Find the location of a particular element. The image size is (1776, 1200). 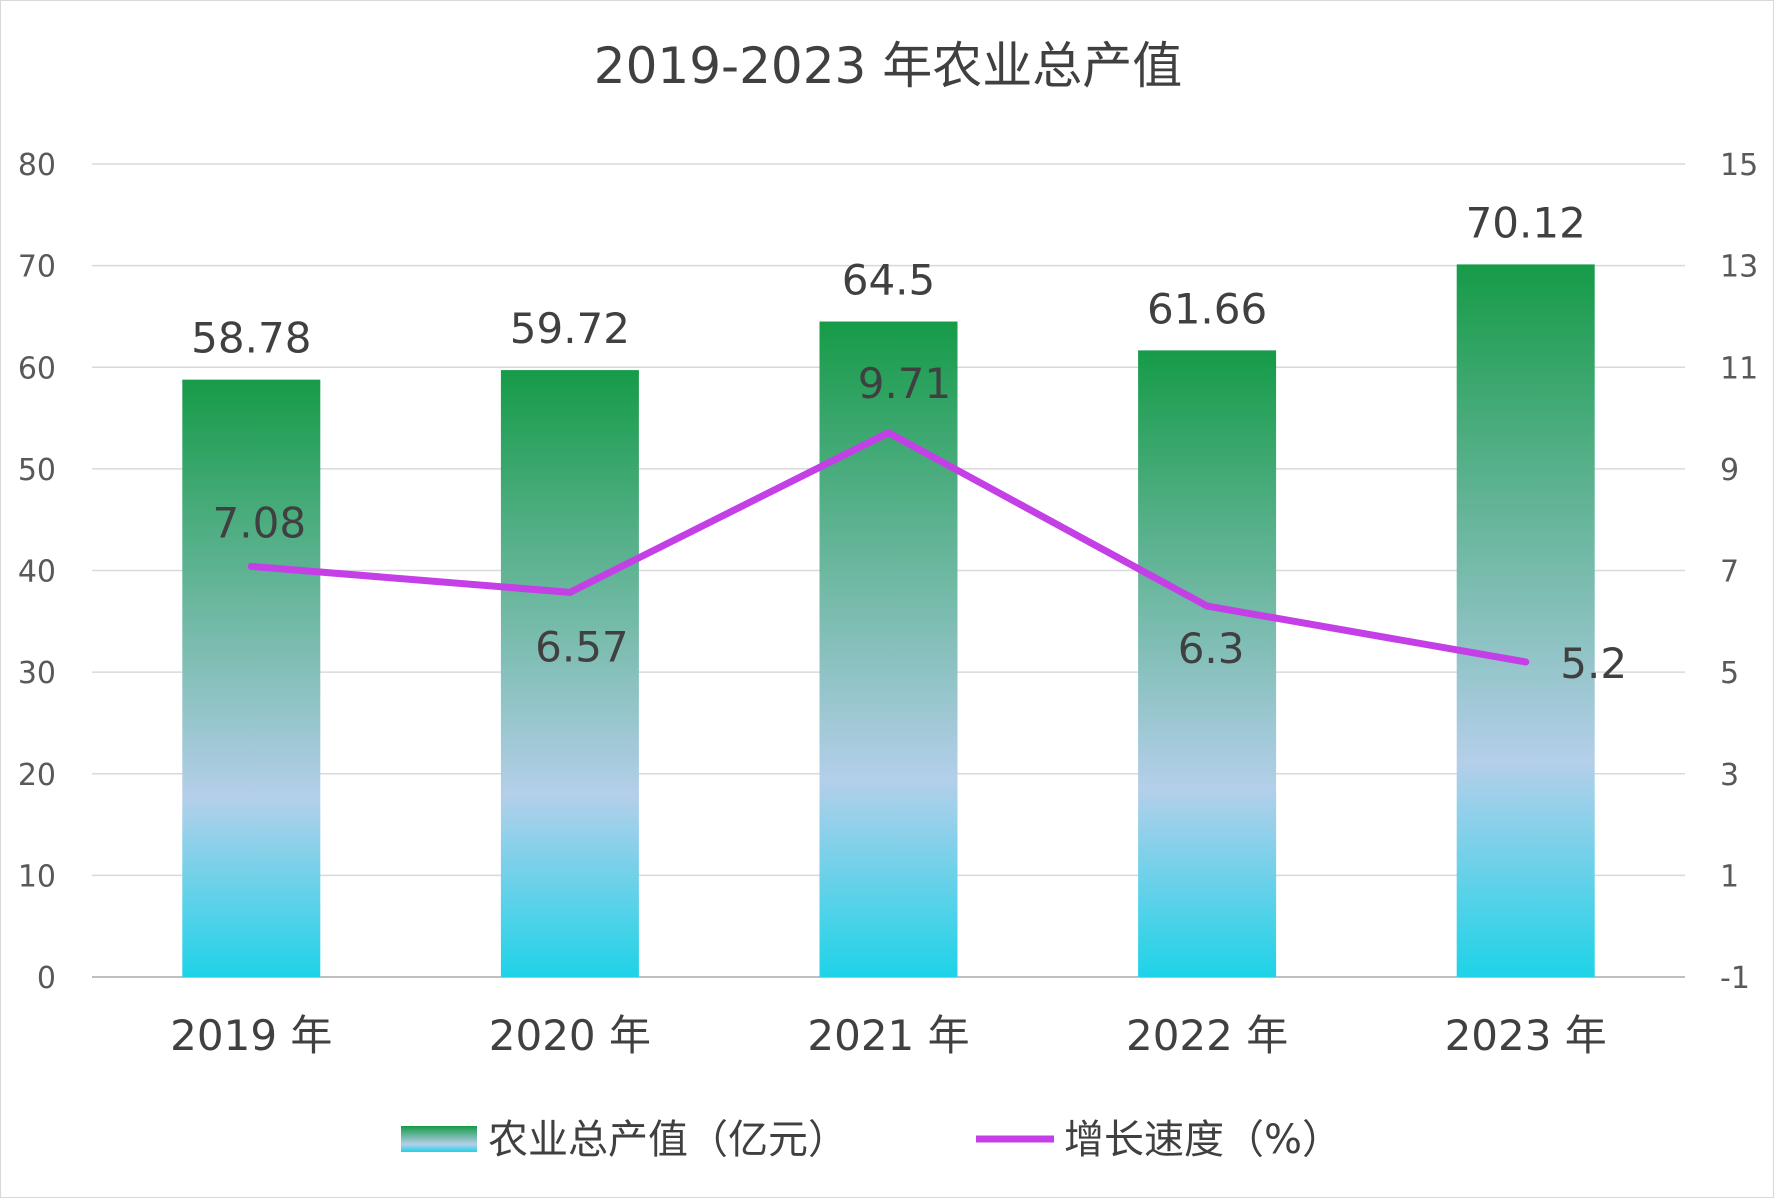

left-tick-label: 20 is located at coordinates (37, 775).